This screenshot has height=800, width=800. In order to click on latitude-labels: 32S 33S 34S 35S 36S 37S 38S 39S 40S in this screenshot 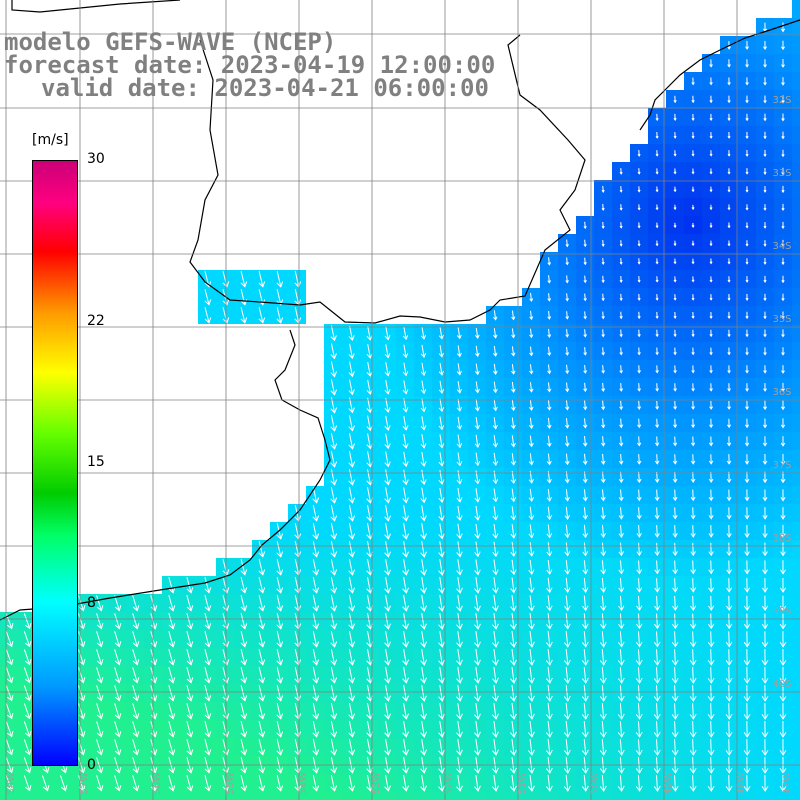, I will do `click(781, 392)`.